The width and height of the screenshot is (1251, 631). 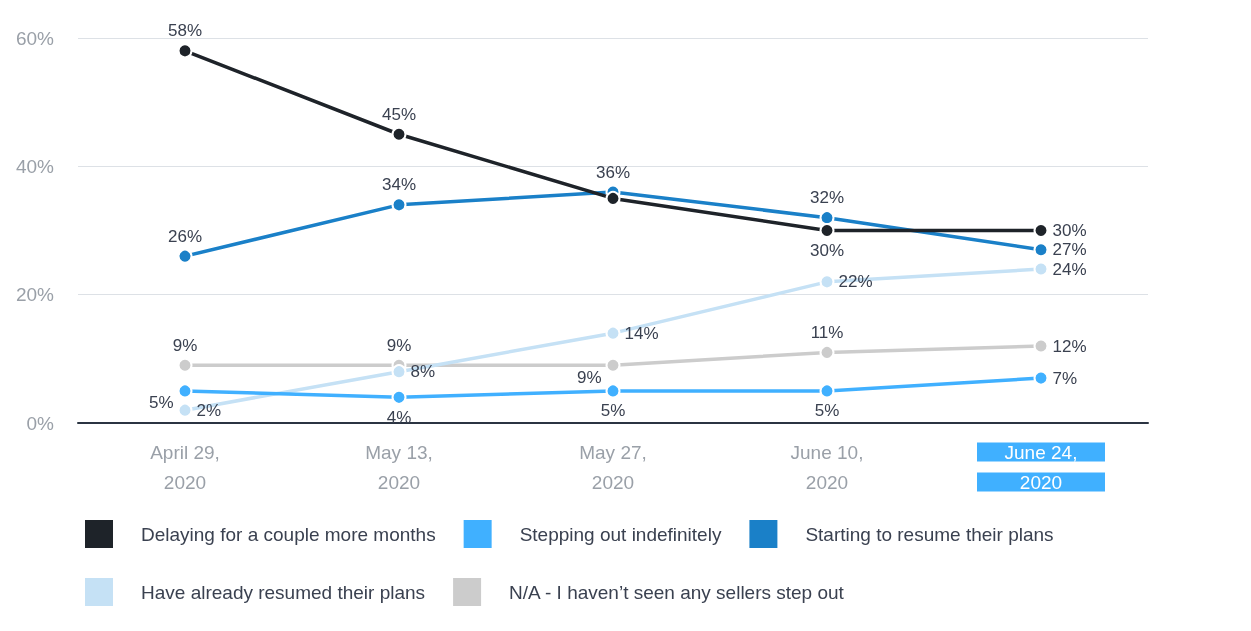 I want to click on legend-label: Have already resumed their plans, so click(x=283, y=592).